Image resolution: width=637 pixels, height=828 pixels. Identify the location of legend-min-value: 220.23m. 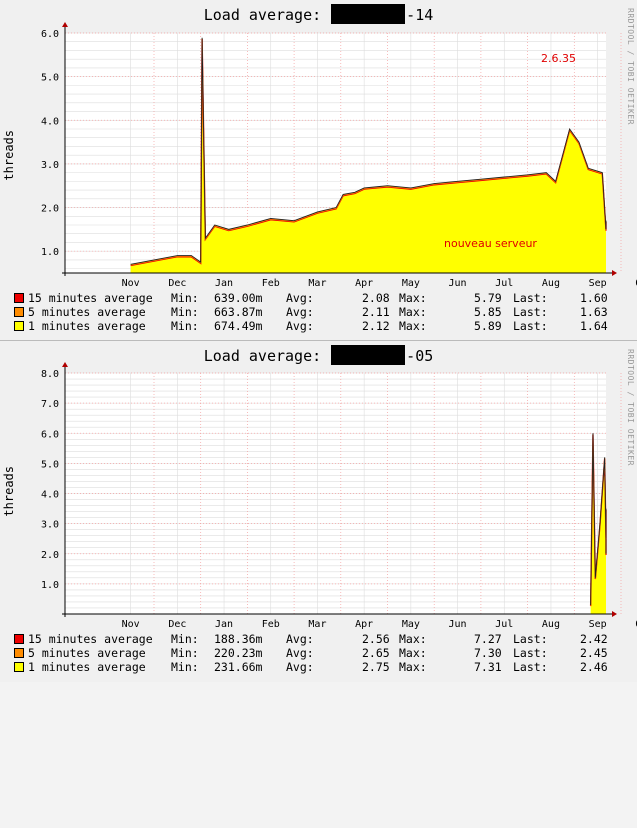
(238, 653).